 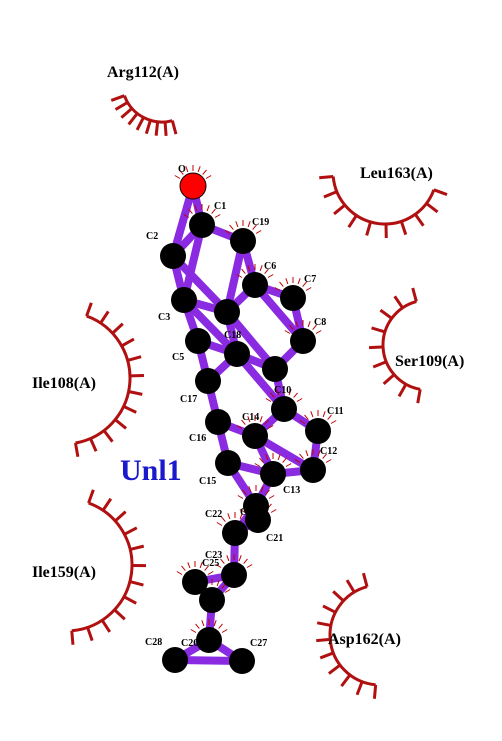 I want to click on contact-spokes-O, so click(x=193, y=172).